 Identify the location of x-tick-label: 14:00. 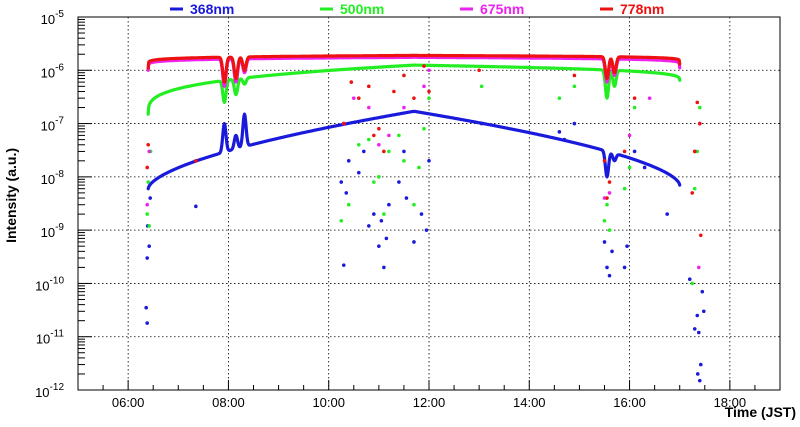
(529, 402).